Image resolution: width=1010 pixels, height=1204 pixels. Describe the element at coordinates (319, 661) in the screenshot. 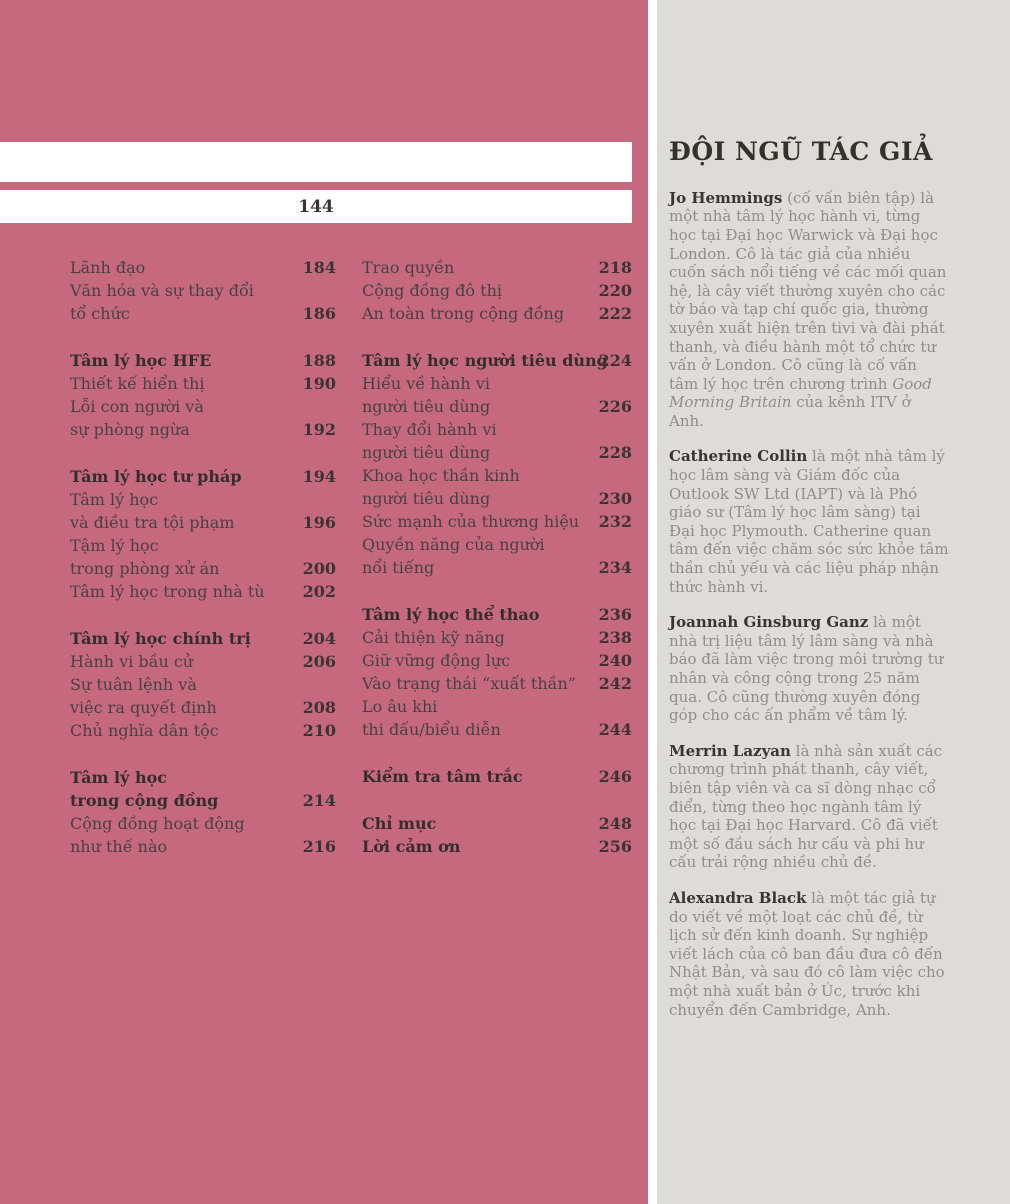

I see `toc-entry-page-number: 206` at that location.